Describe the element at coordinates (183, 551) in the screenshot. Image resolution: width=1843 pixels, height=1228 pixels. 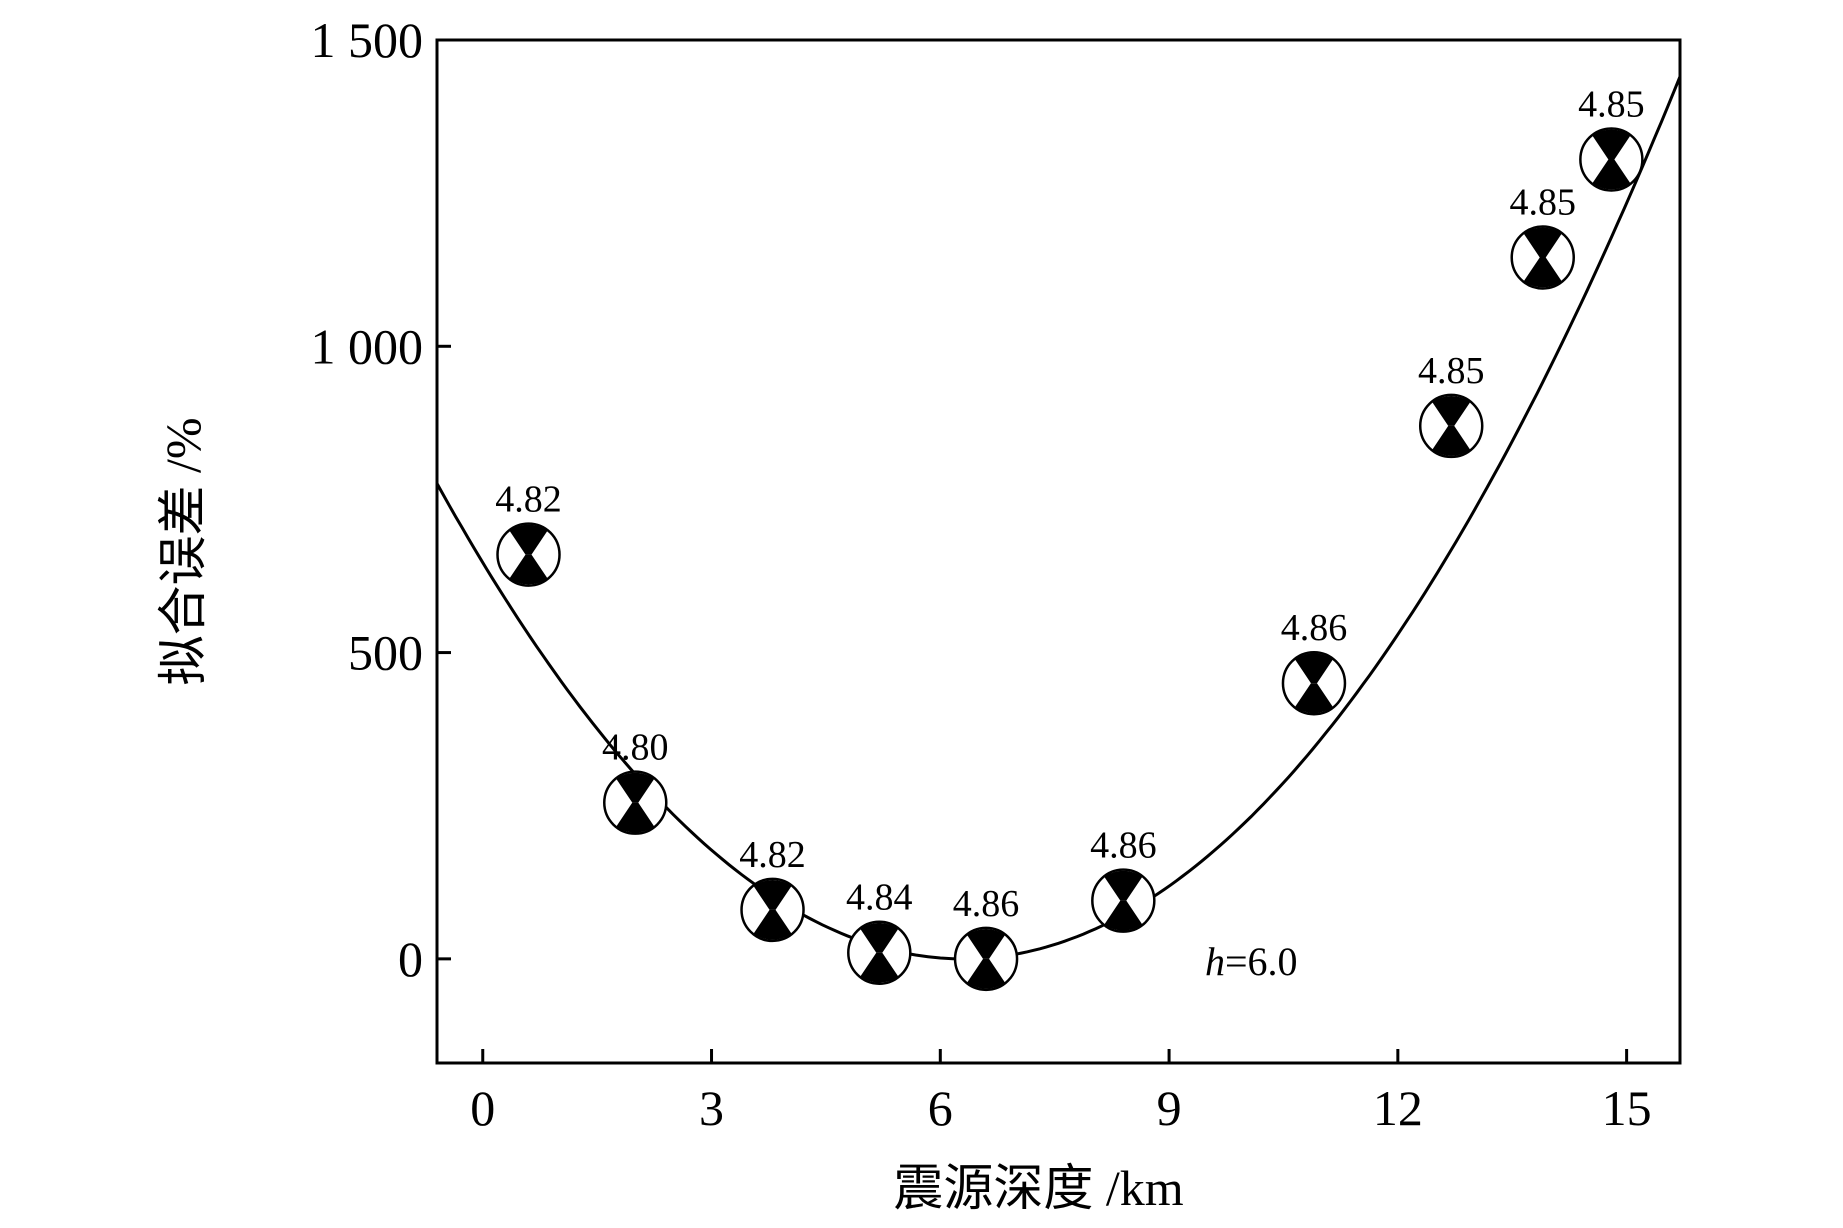
I see `y-axis-title: 拟合误差 /%` at that location.